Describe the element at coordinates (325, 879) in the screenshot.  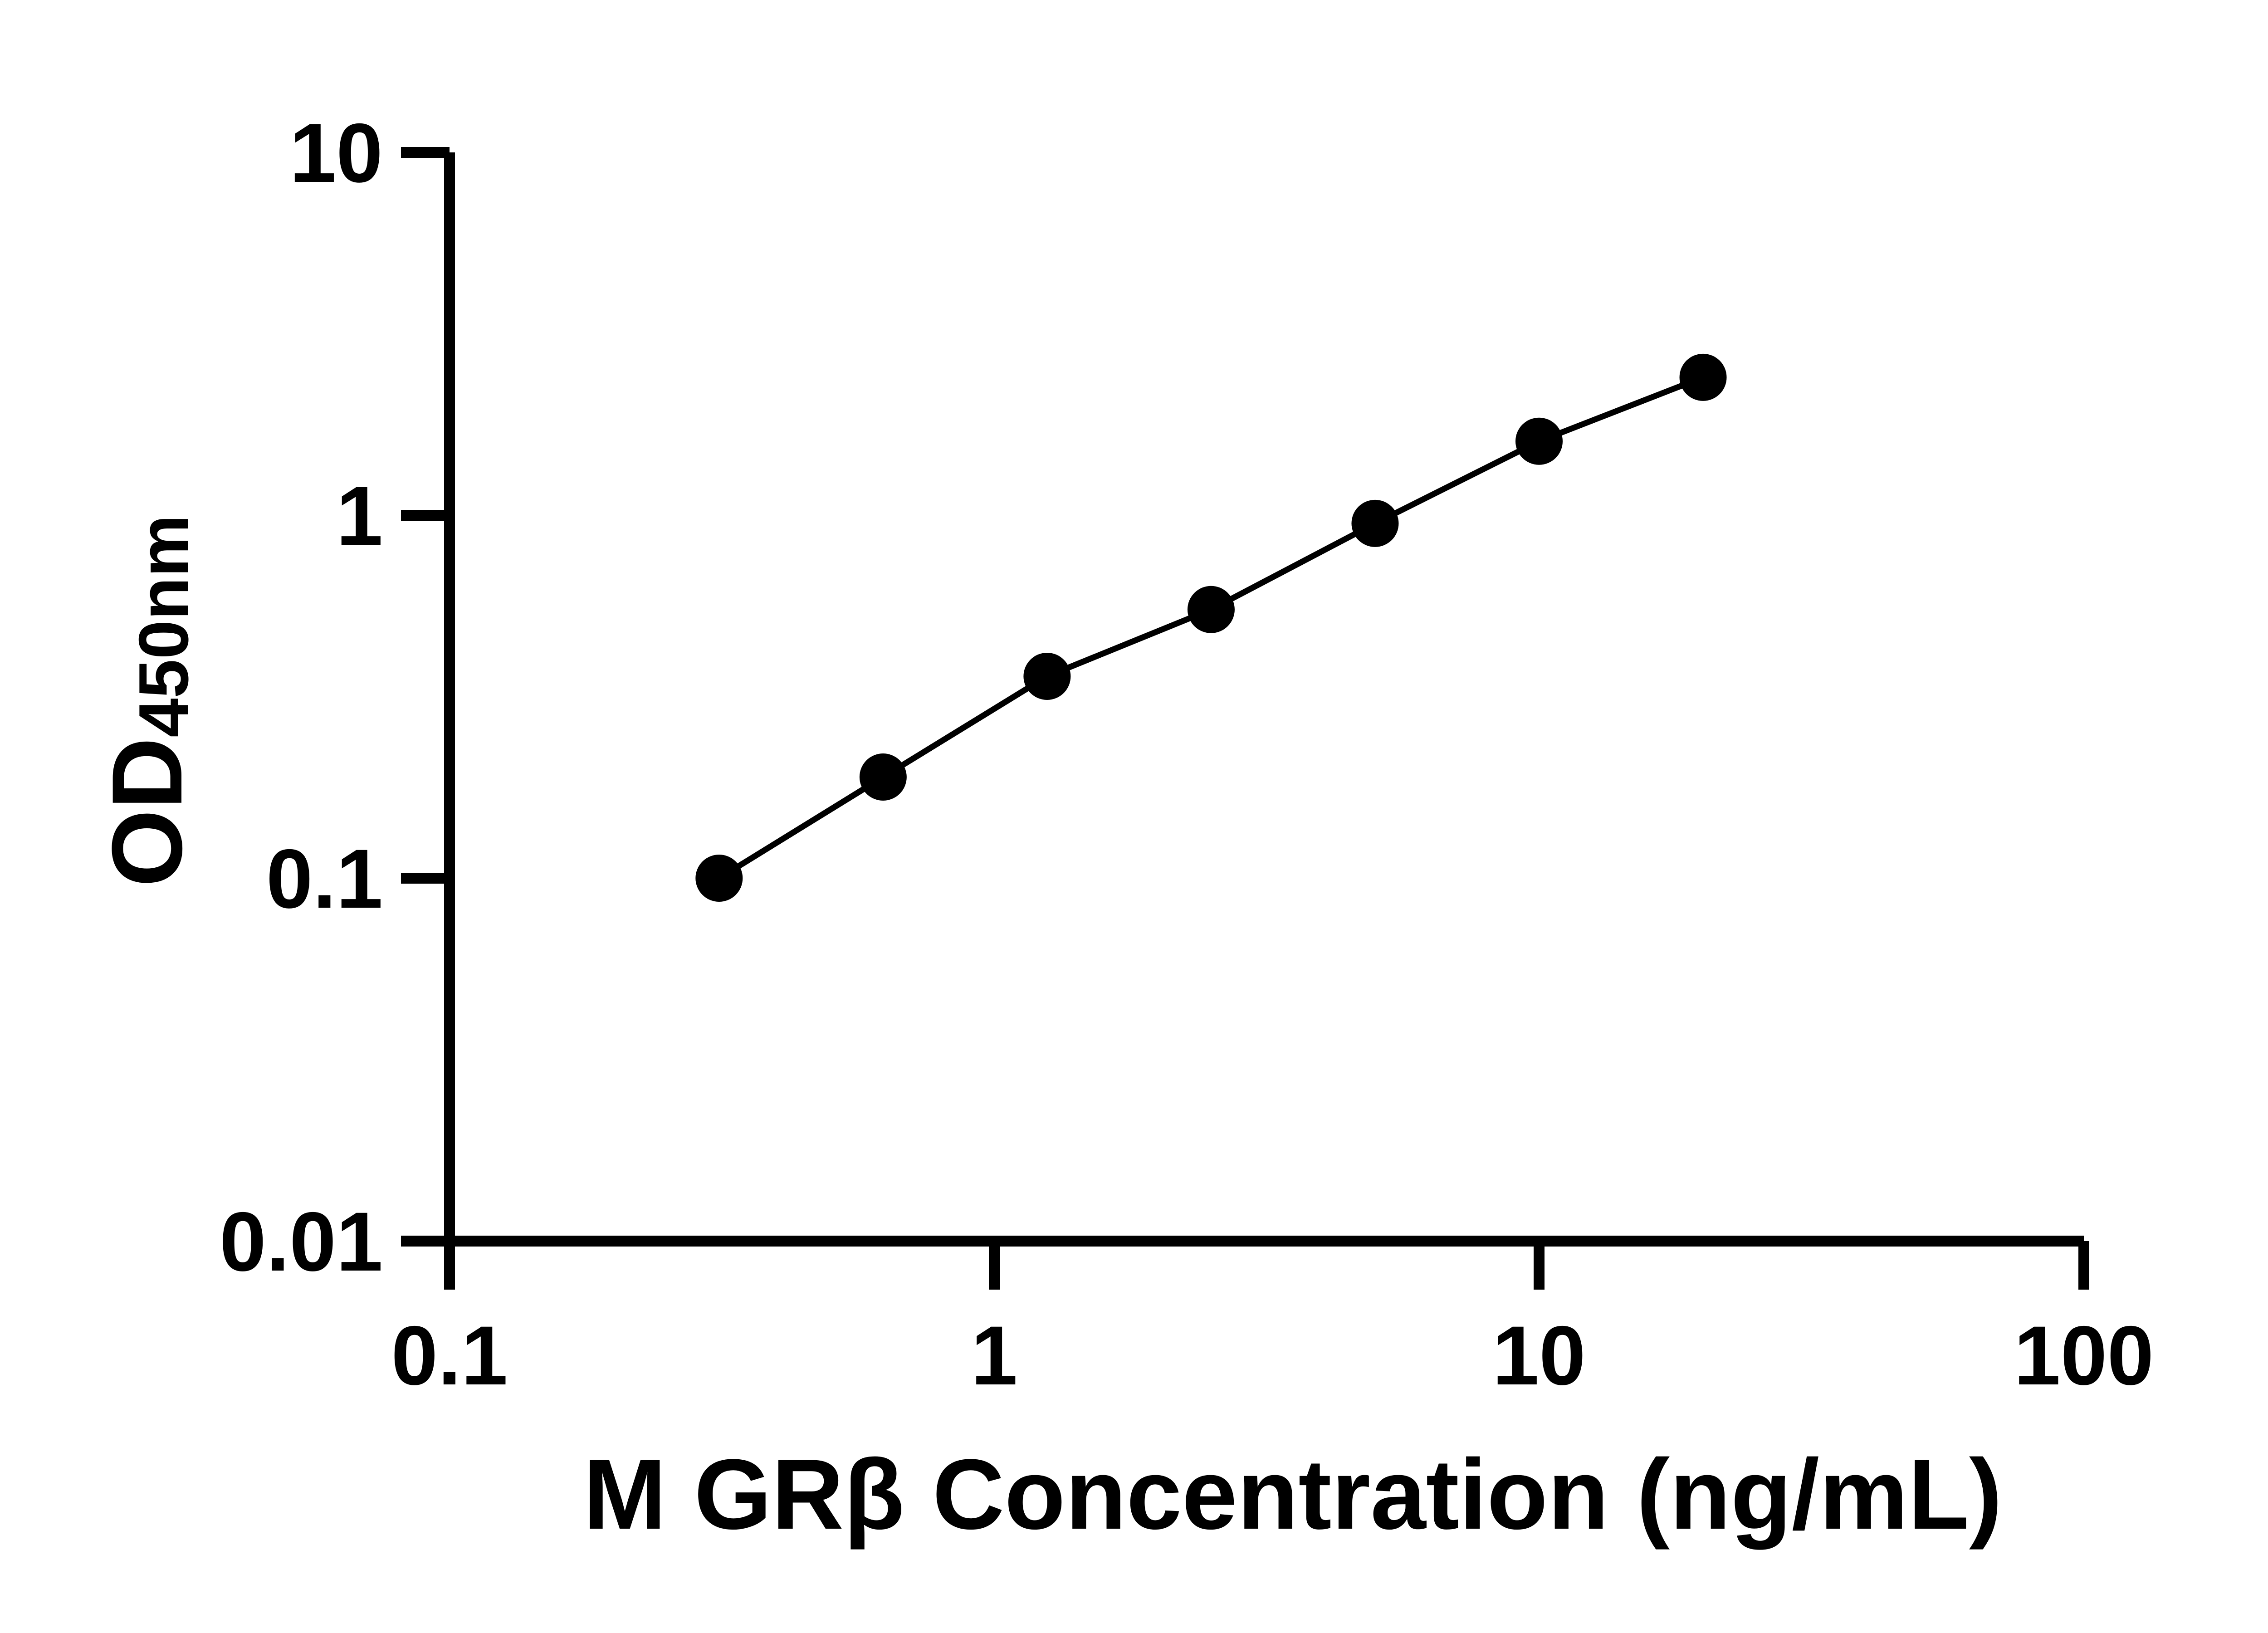
I see `y-tick-label: 0.1` at that location.